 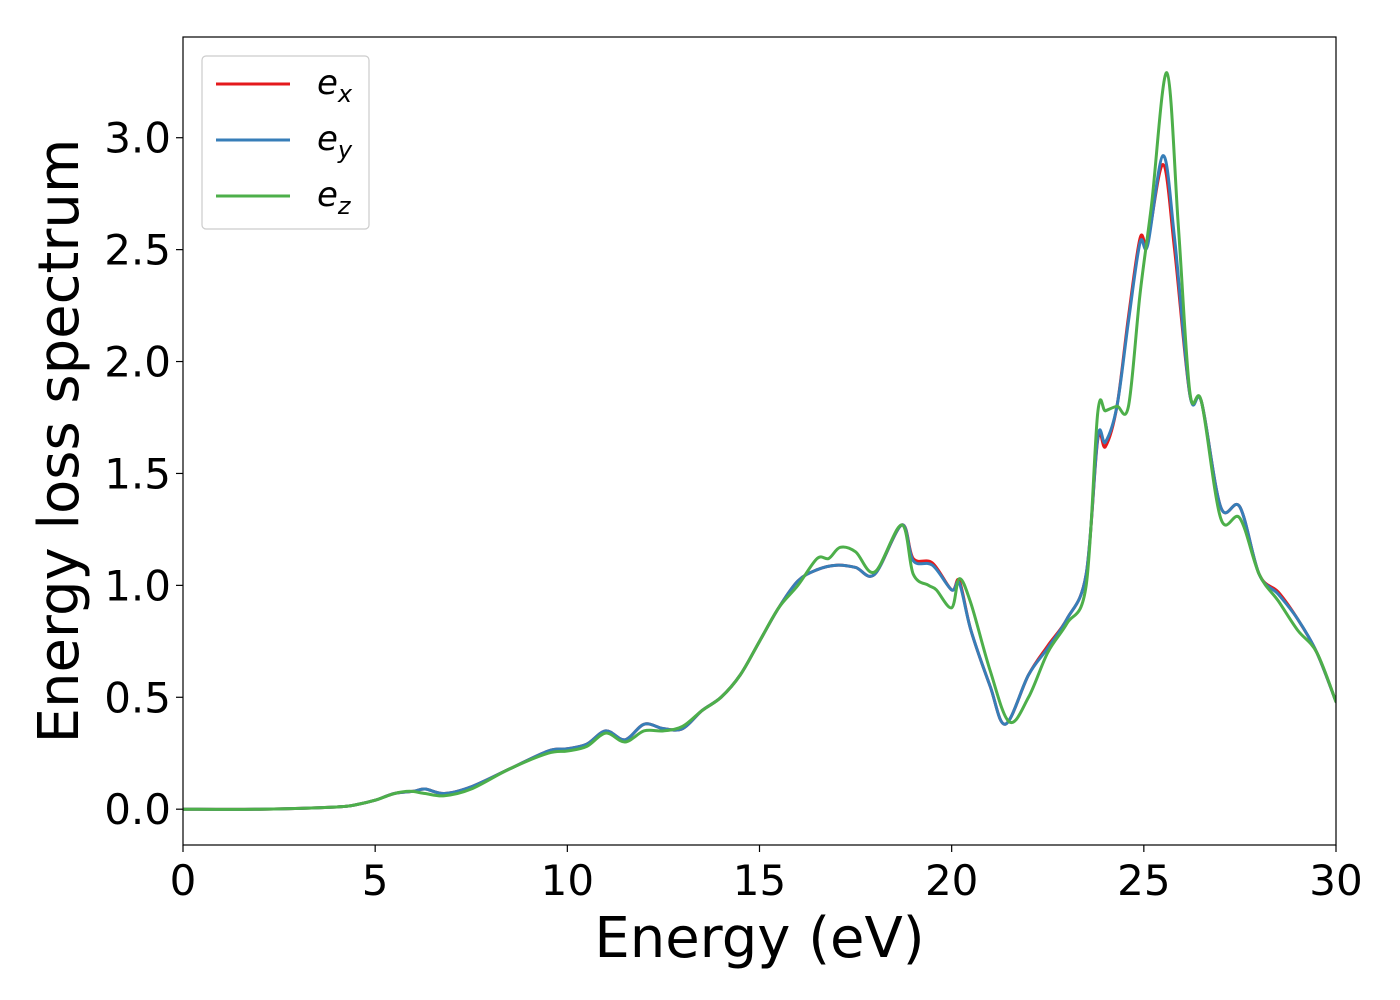 What do you see at coordinates (759, 880) in the screenshot?
I see `x-tick-label: 15` at bounding box center [759, 880].